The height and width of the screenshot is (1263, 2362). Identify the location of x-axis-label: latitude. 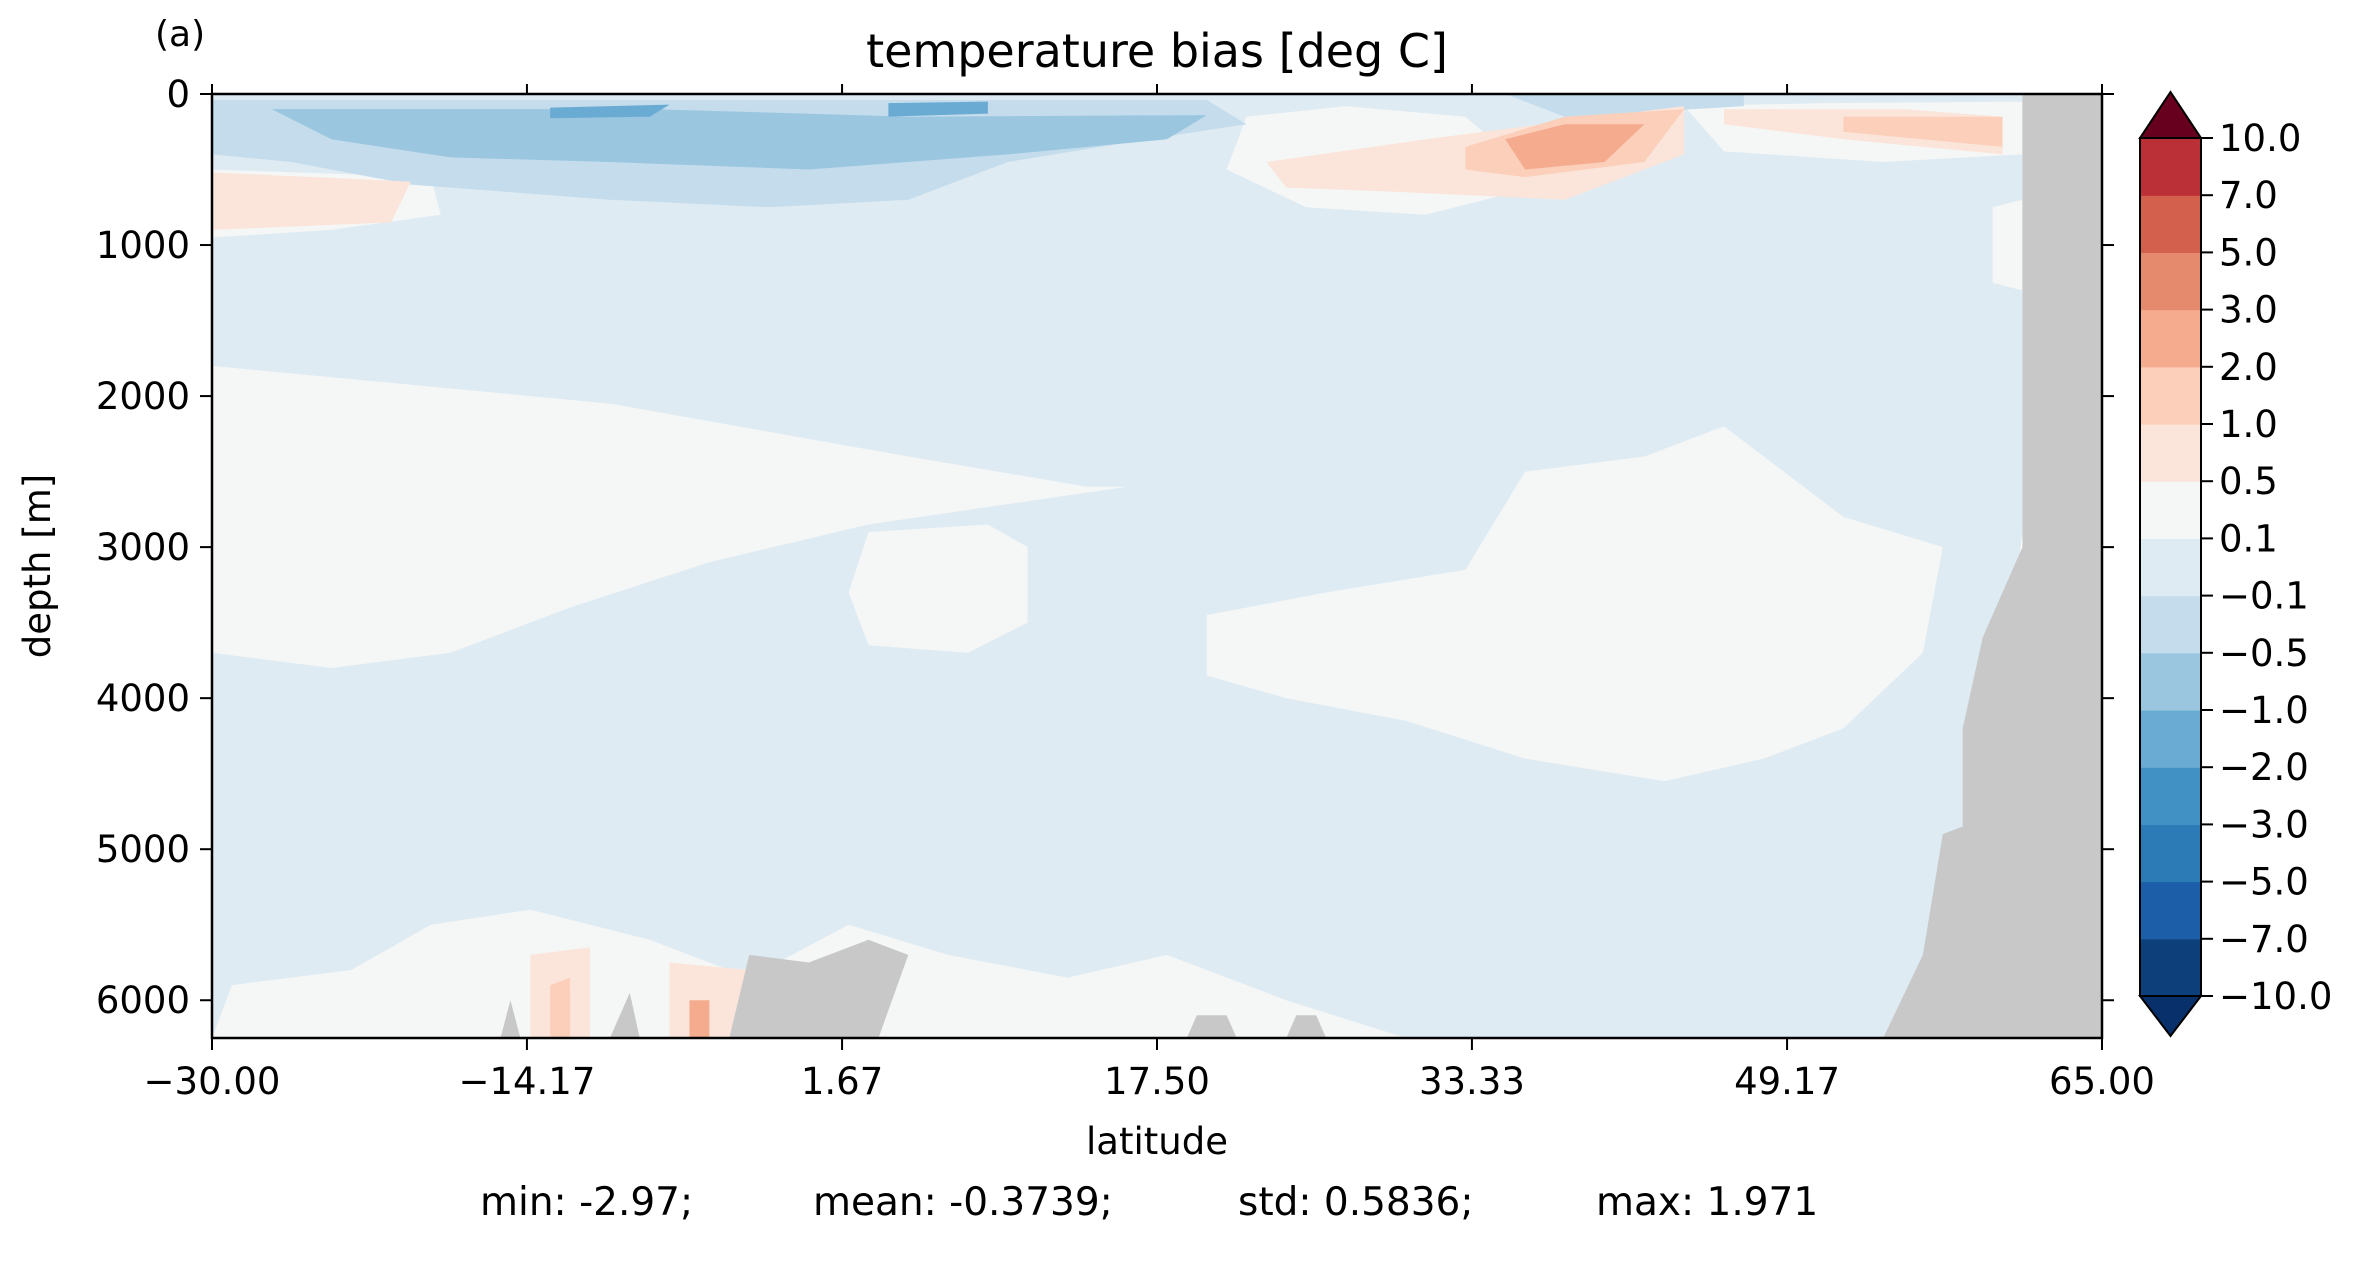
(1157, 1141).